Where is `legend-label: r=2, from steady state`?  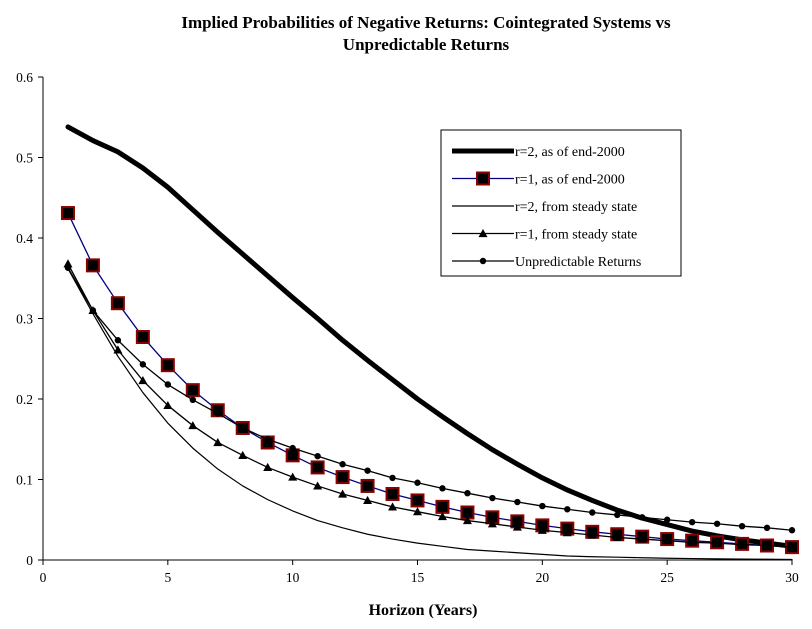 legend-label: r=2, from steady state is located at coordinates (576, 207).